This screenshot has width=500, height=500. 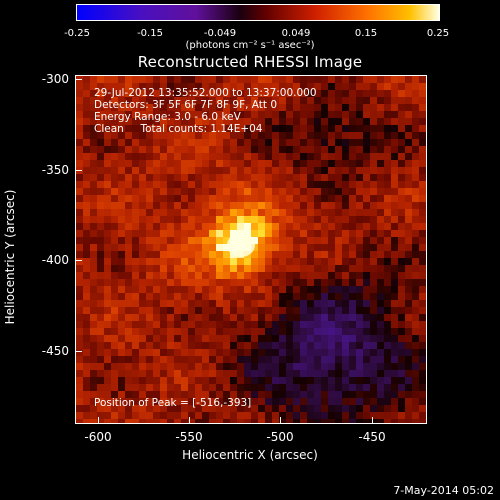 I want to click on colorbar-tick: -0.25, so click(x=77, y=33).